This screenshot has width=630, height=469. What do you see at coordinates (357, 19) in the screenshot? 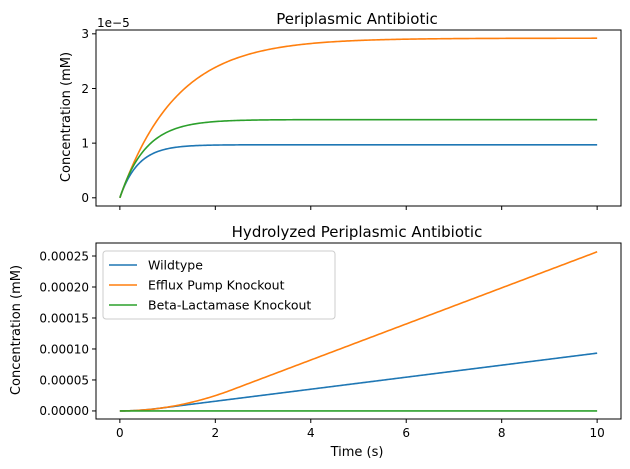
I see `top-title: Periplasmic Antibiotic` at bounding box center [357, 19].